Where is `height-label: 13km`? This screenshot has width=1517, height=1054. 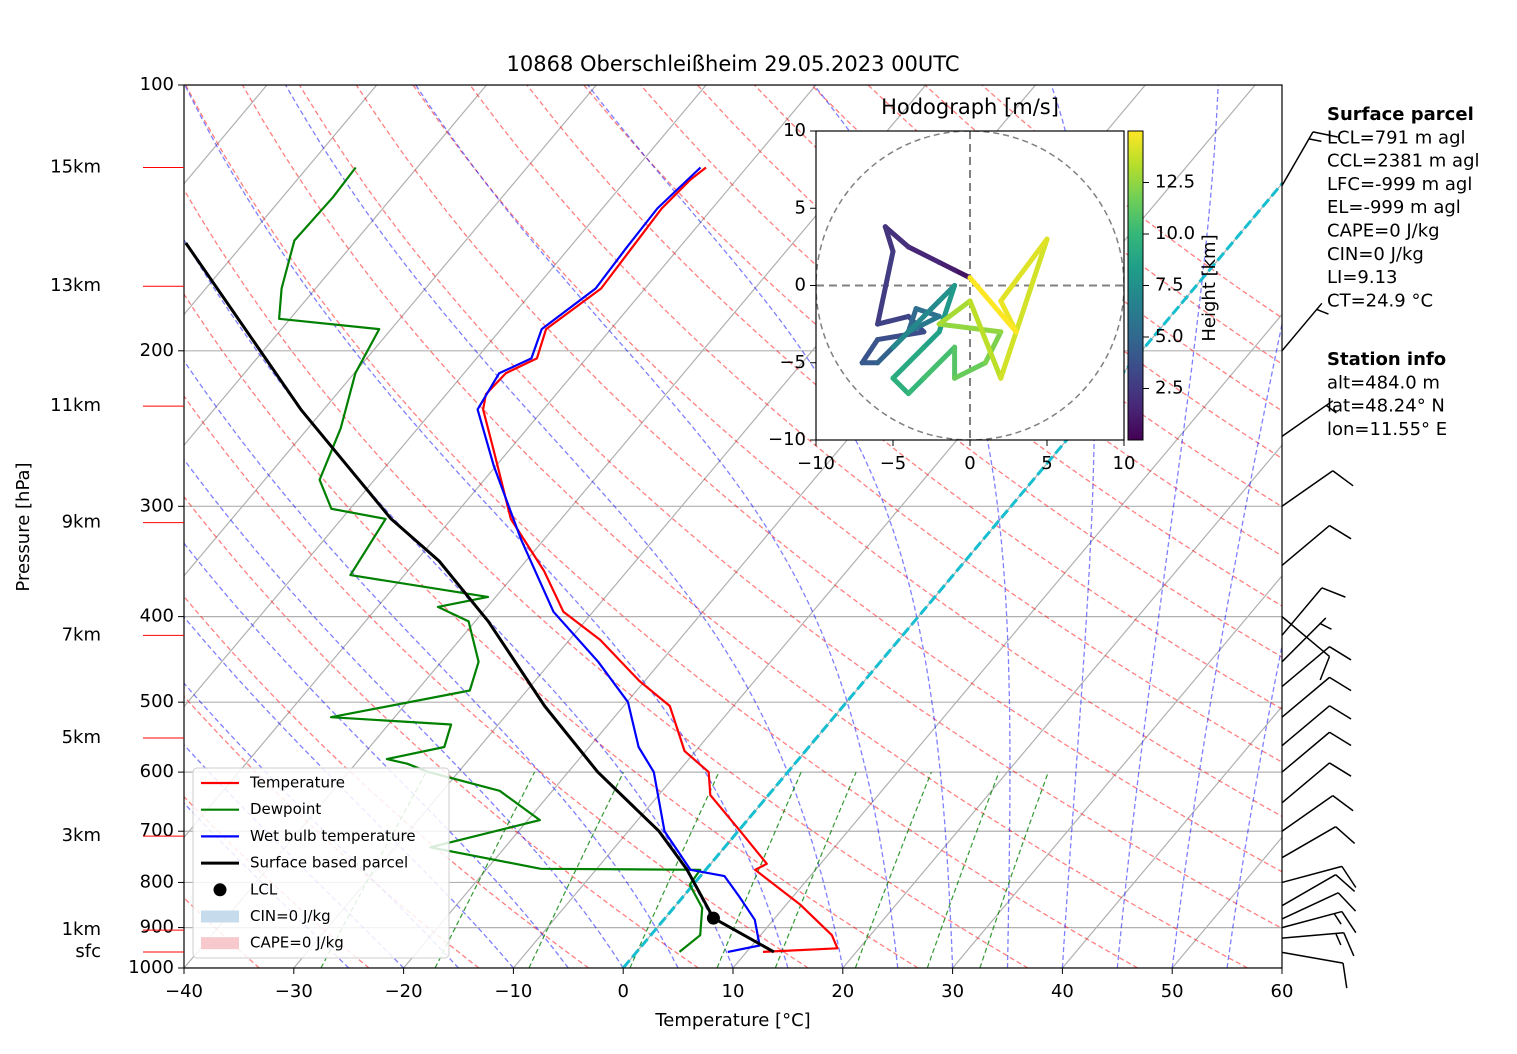
height-label: 13km is located at coordinates (75, 285).